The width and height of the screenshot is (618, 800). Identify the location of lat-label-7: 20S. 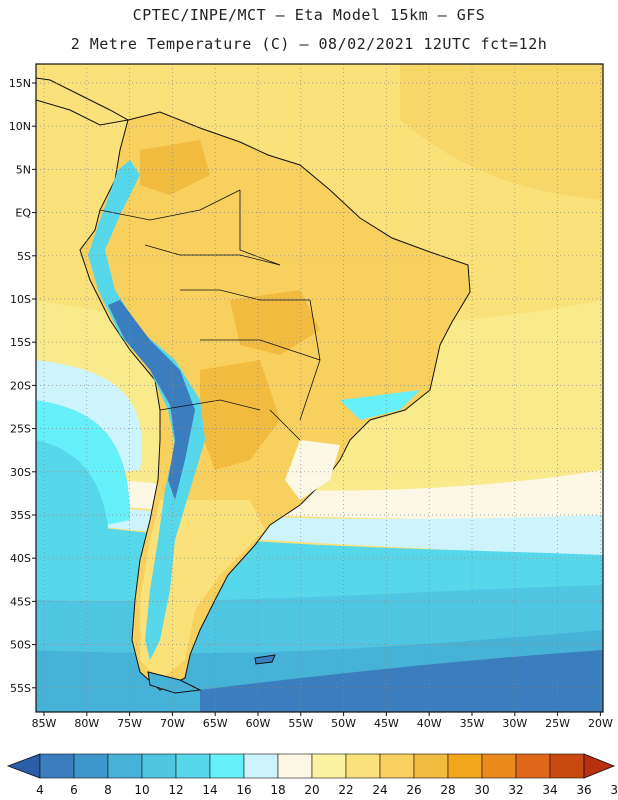
(20, 385).